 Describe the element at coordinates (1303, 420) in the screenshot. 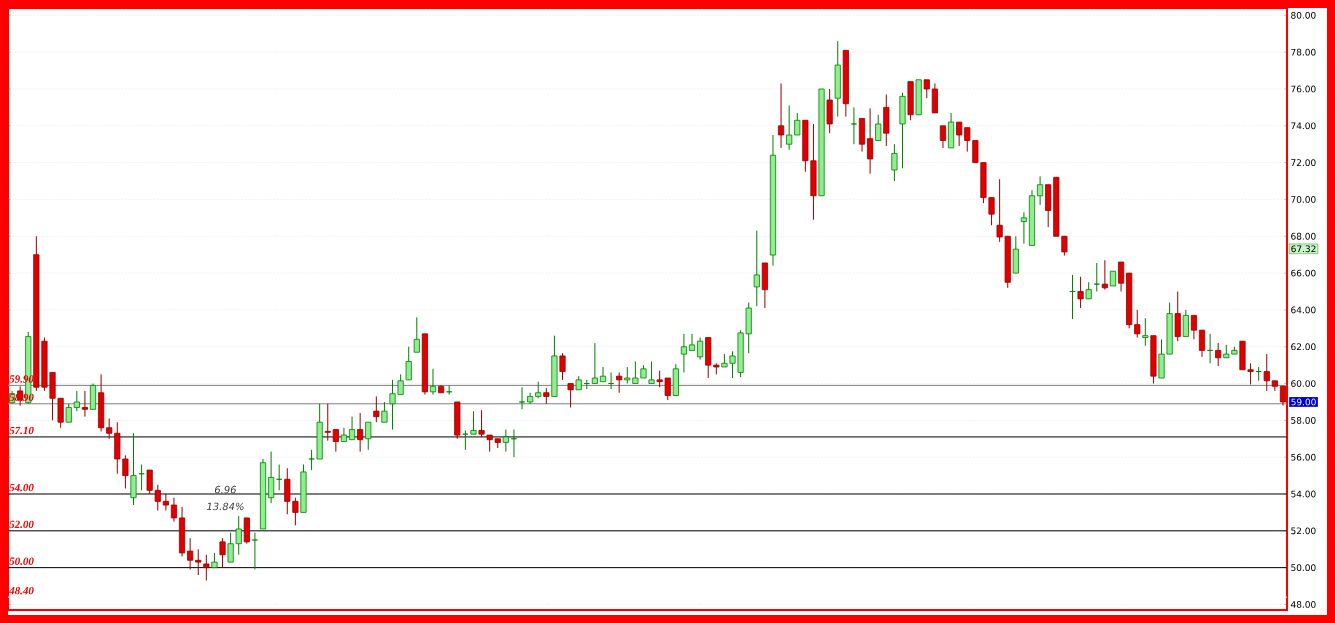

I see `y-tick-label: 58.00` at that location.